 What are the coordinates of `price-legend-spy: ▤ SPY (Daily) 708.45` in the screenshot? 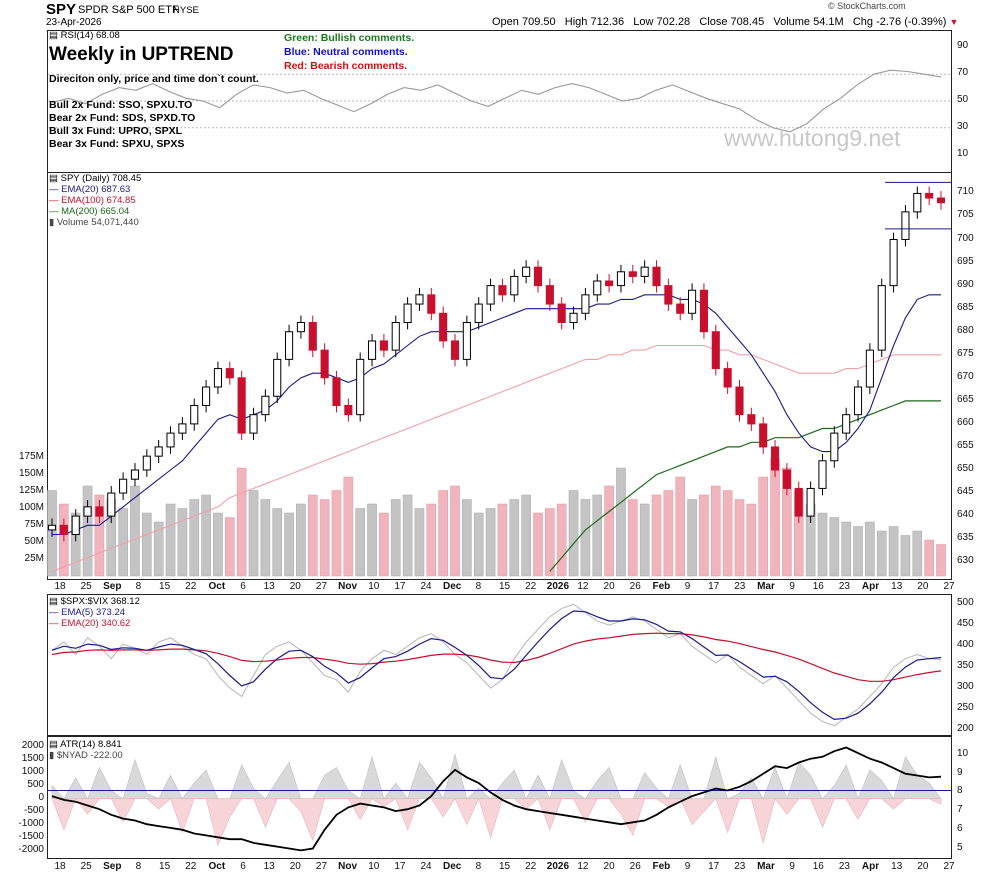 It's located at (95, 178).